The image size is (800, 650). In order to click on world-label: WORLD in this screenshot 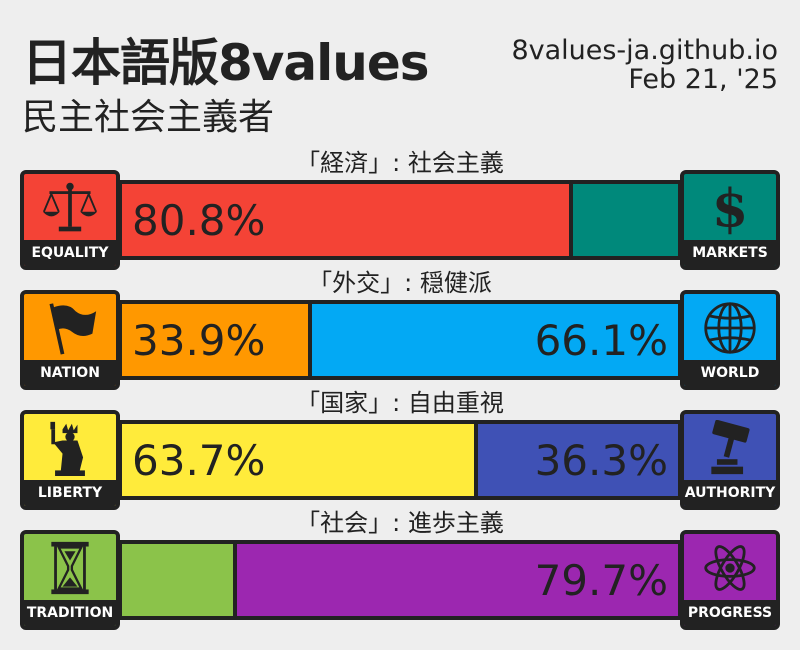, I will do `click(730, 373)`.